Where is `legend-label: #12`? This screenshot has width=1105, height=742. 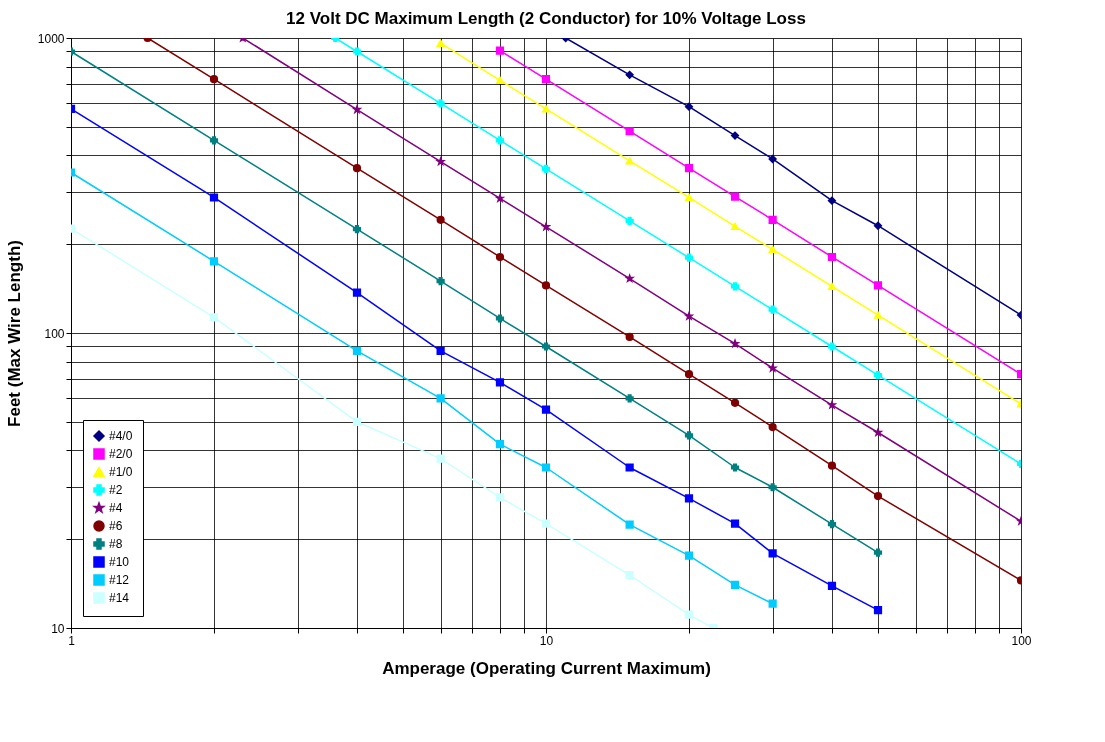
legend-label: #12 is located at coordinates (119, 580).